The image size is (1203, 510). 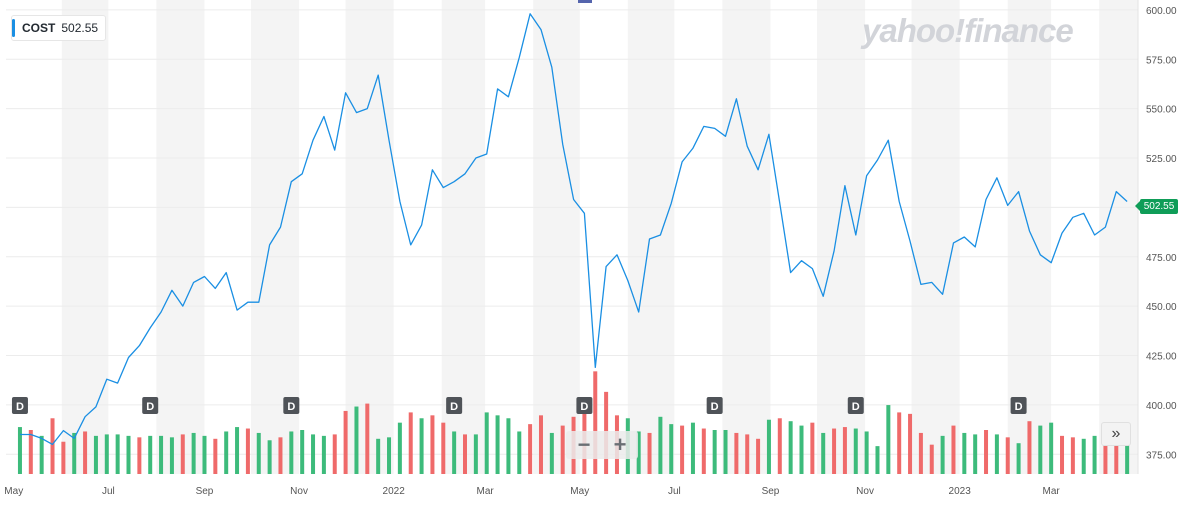 I want to click on zoom-controls: − +, so click(x=602, y=445).